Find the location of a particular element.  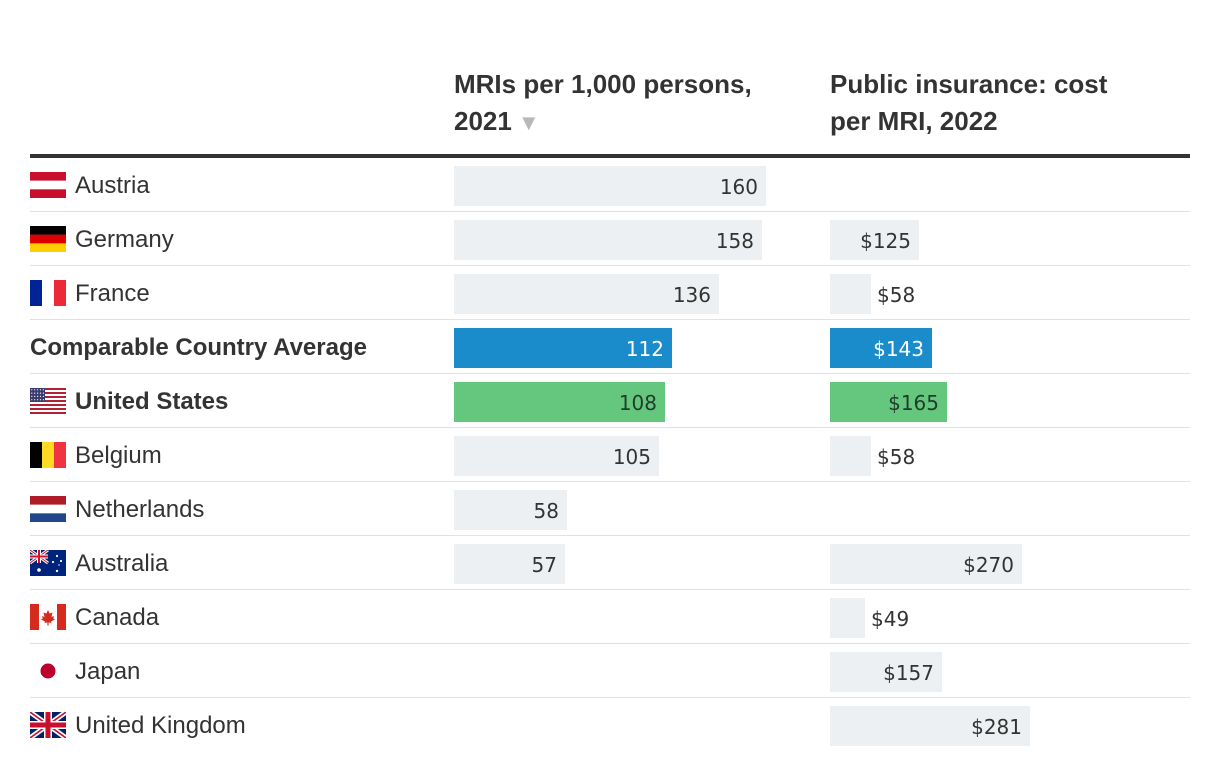

table-row: France 136 $58 is located at coordinates (610, 293).